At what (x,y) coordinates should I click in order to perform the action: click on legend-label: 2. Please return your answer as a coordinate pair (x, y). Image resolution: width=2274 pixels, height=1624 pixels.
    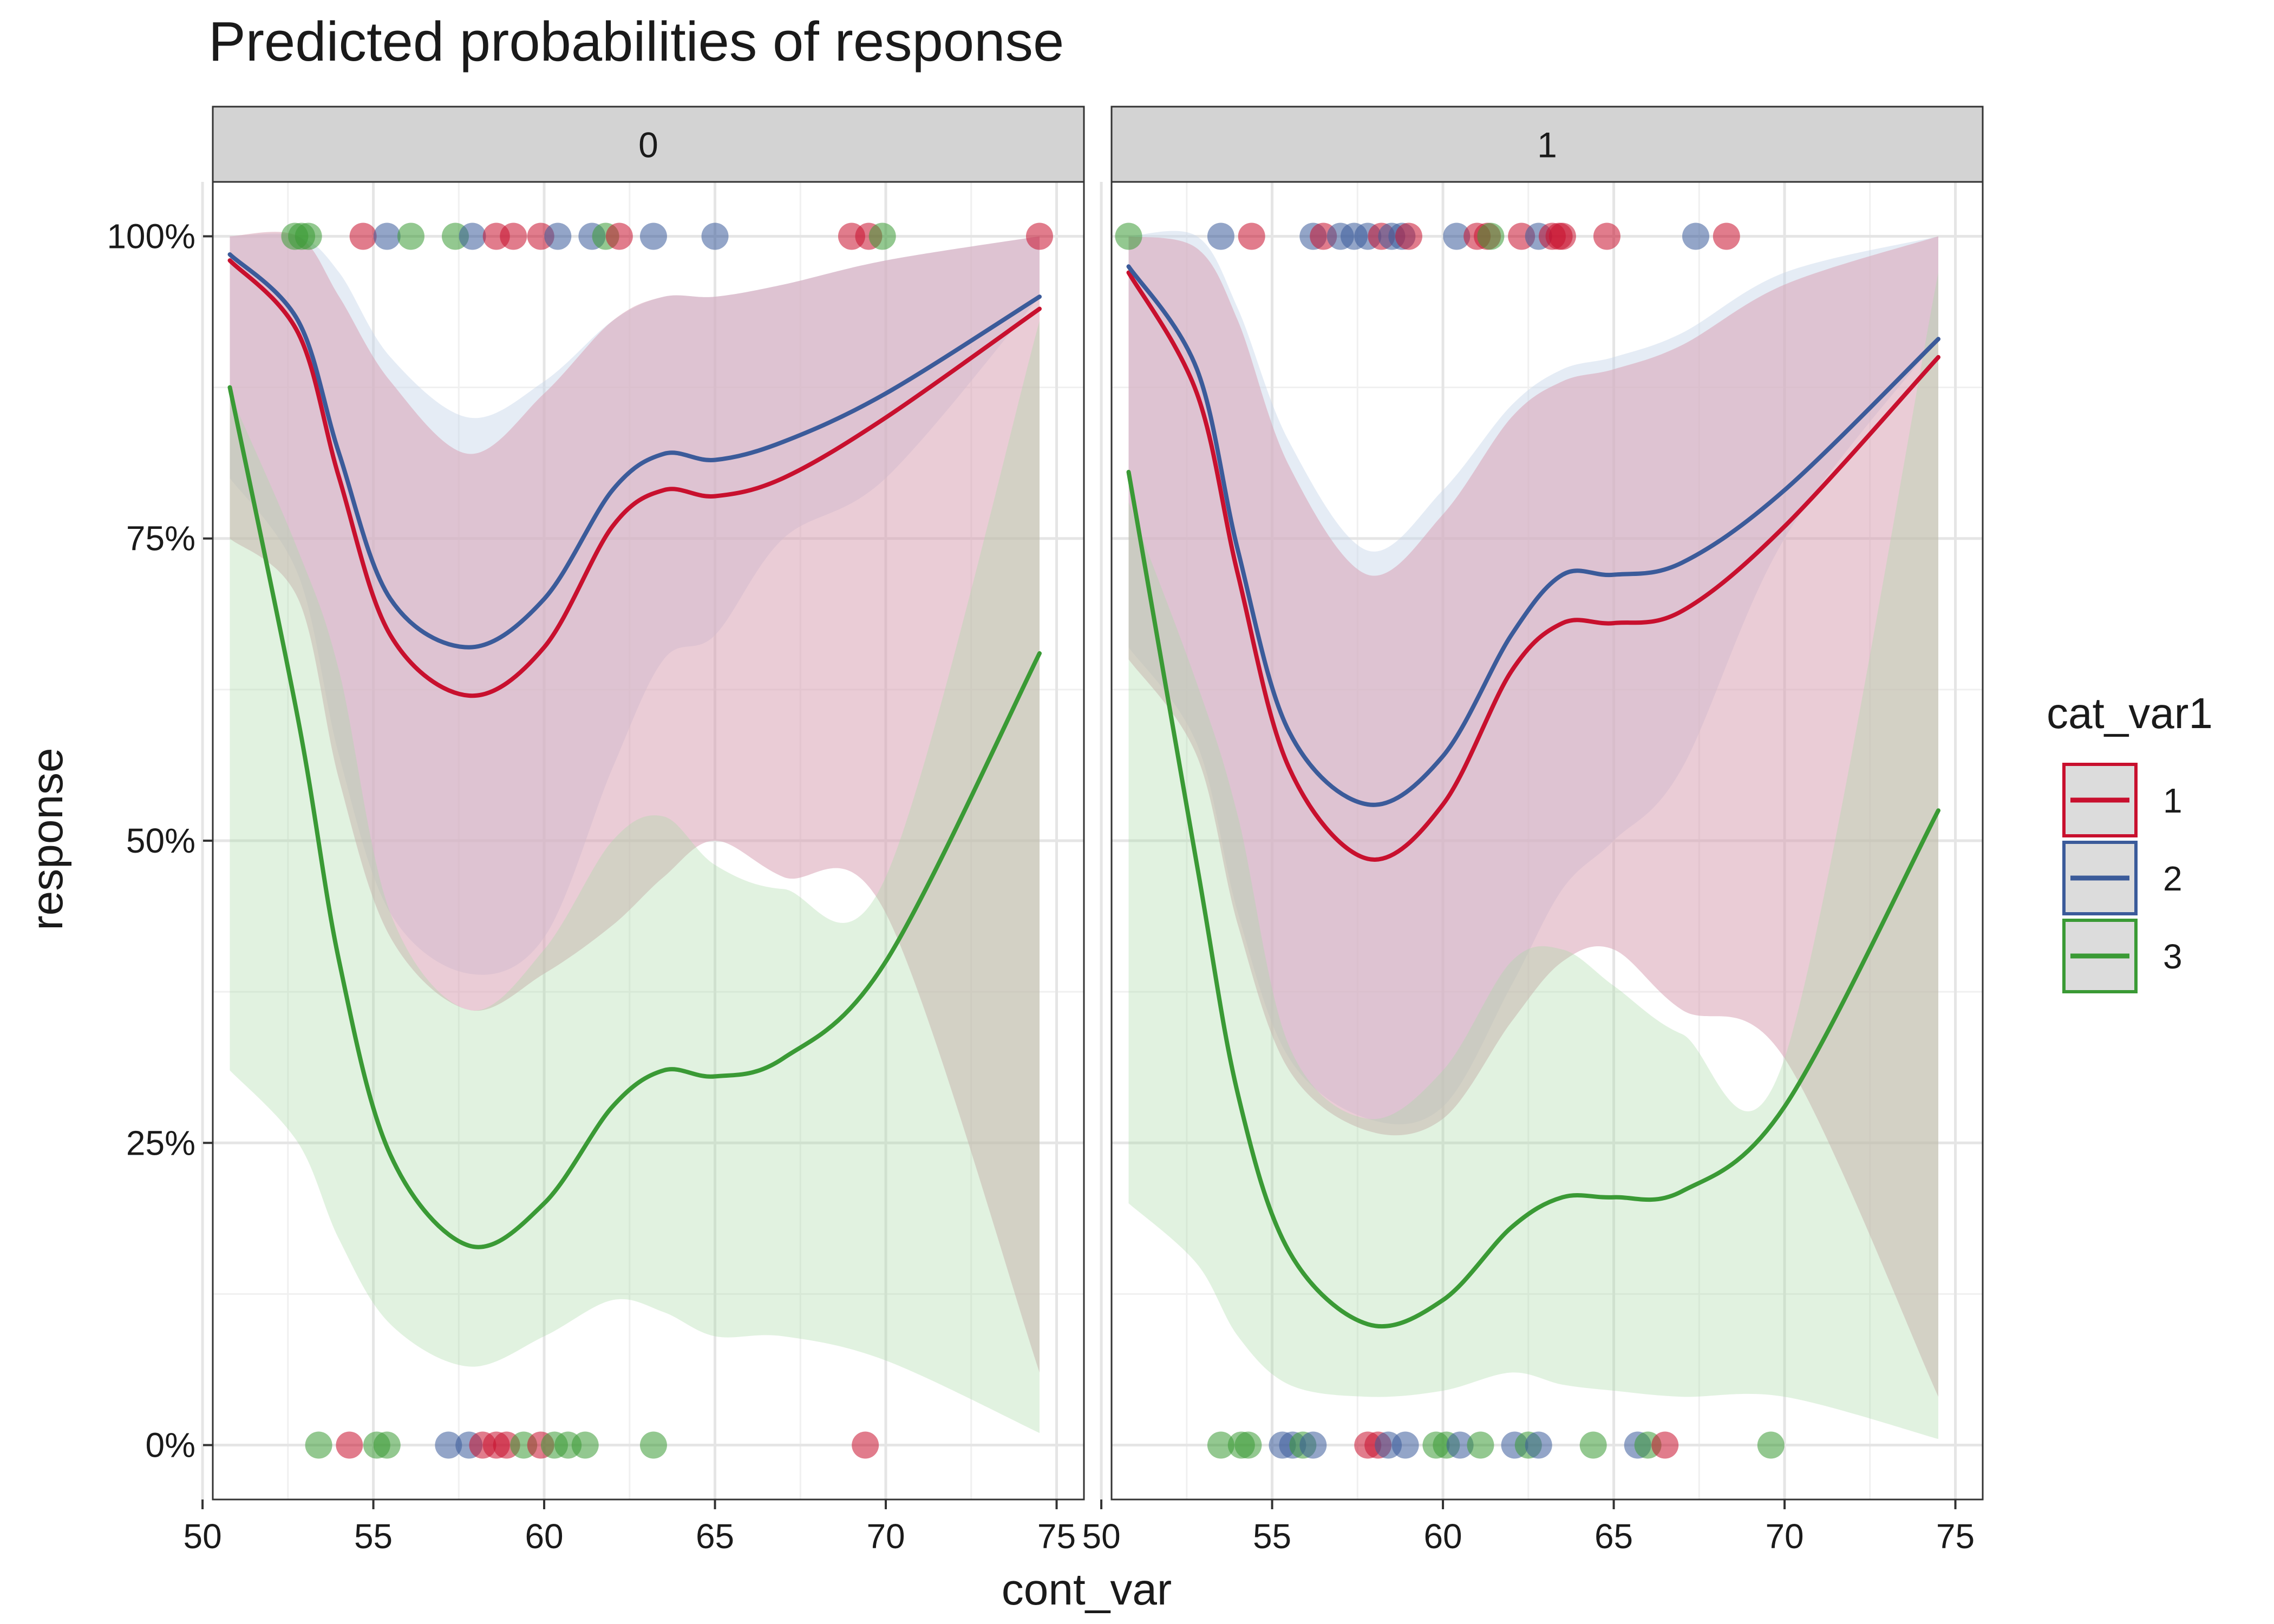
    Looking at the image, I should click on (2172, 878).